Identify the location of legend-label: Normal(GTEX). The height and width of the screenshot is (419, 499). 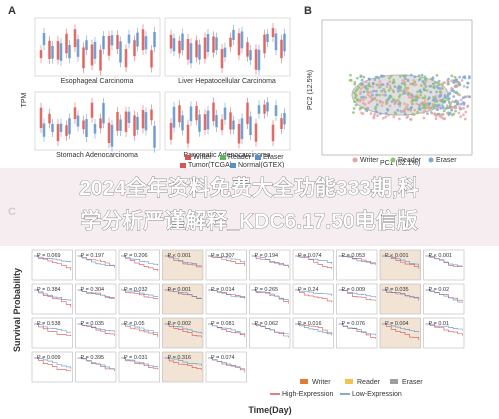
(261, 165).